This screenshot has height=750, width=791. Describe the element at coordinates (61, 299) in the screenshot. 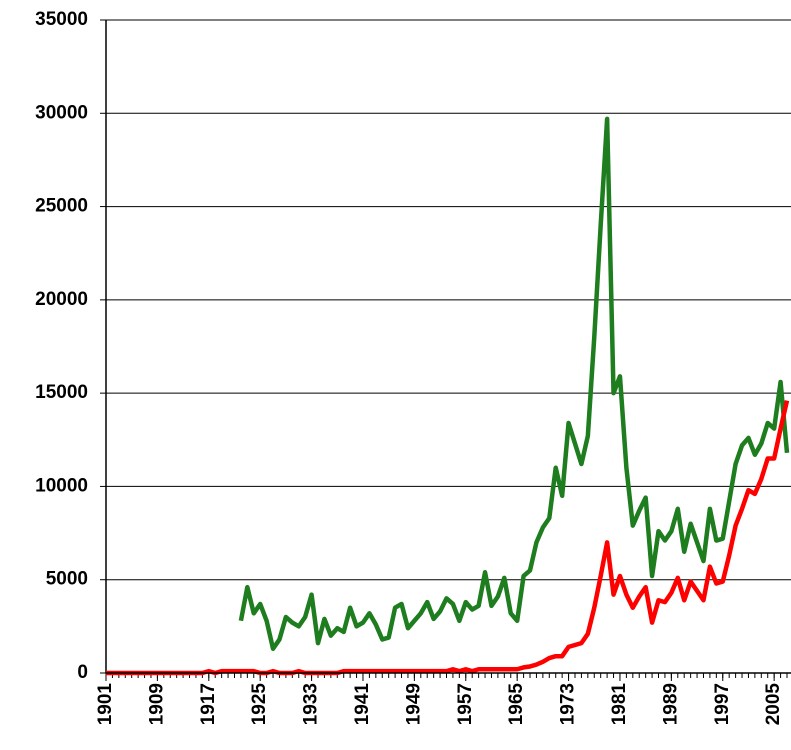

I see `y-tick-label: 20000` at that location.